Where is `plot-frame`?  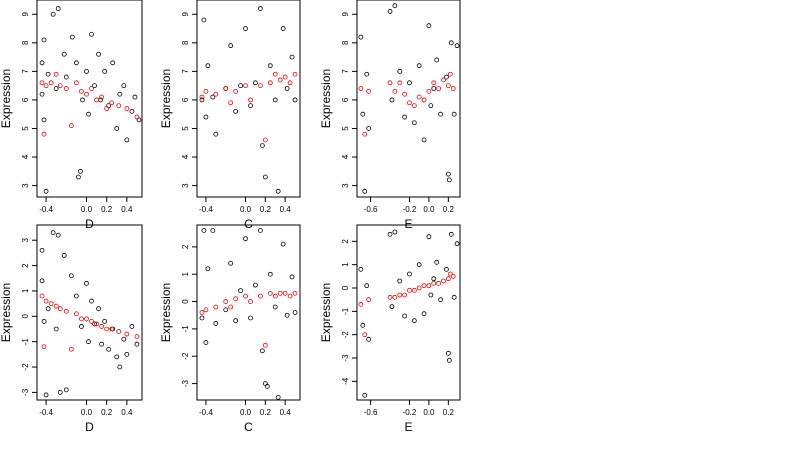 plot-frame is located at coordinates (89, 99).